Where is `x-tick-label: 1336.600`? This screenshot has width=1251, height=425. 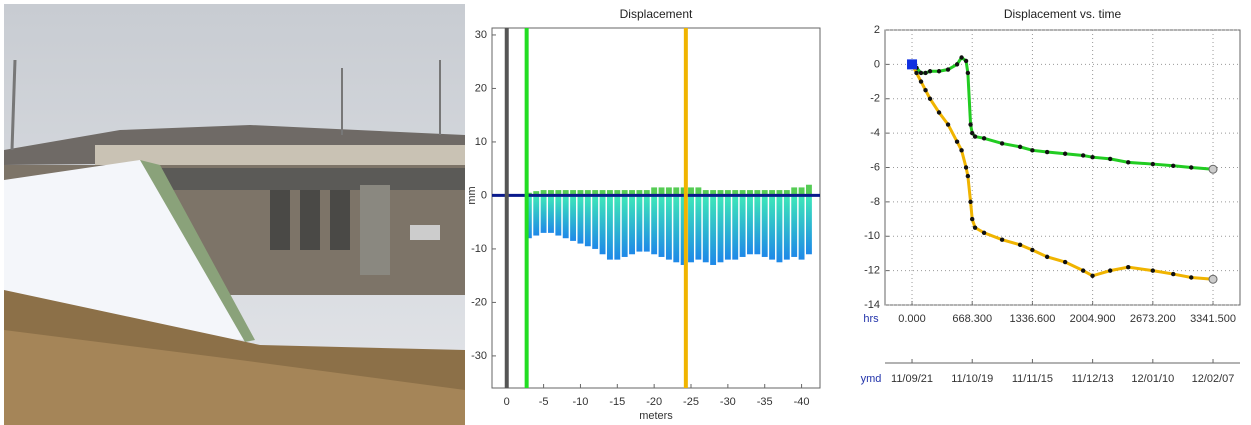 x-tick-label: 1336.600 is located at coordinates (1032, 319).